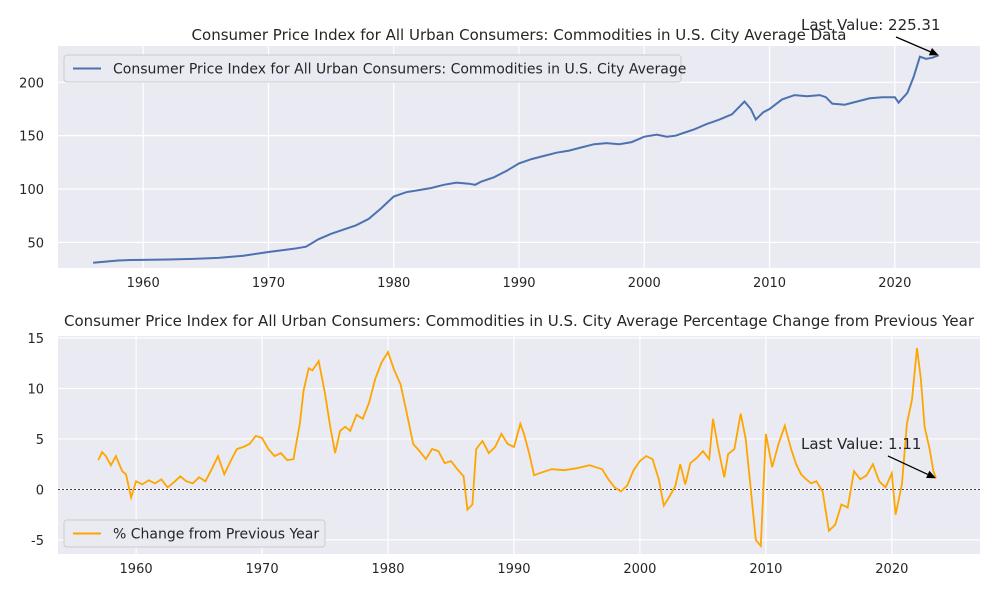  I want to click on y-tick-label: 15, so click(35, 339).